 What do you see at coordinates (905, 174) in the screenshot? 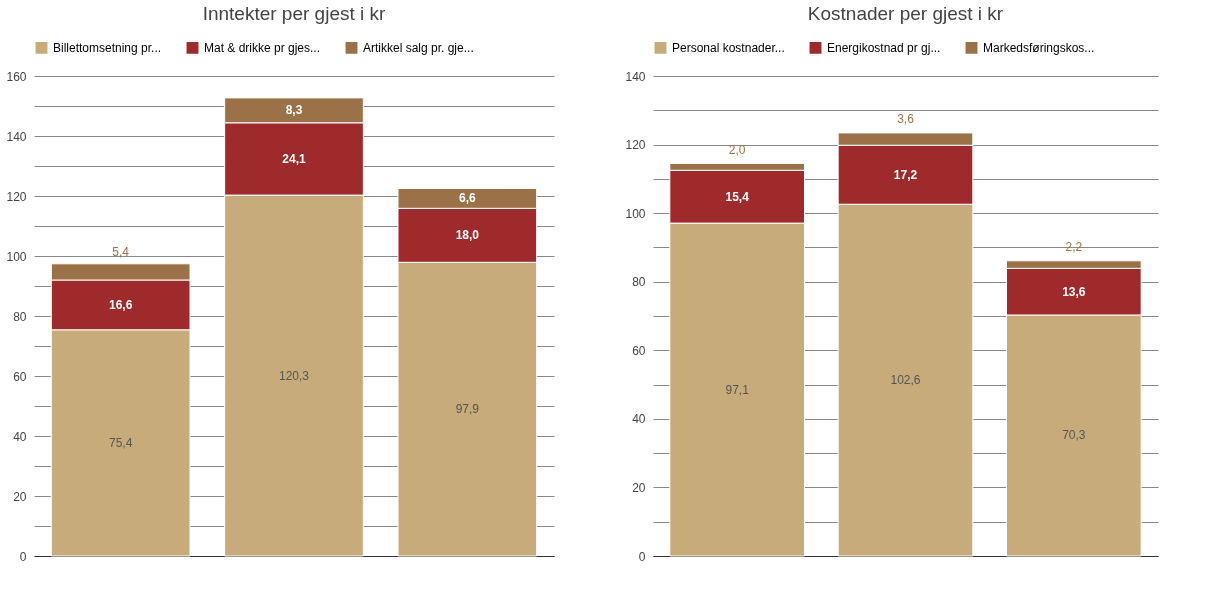
I see `data-label: 17,2` at bounding box center [905, 174].